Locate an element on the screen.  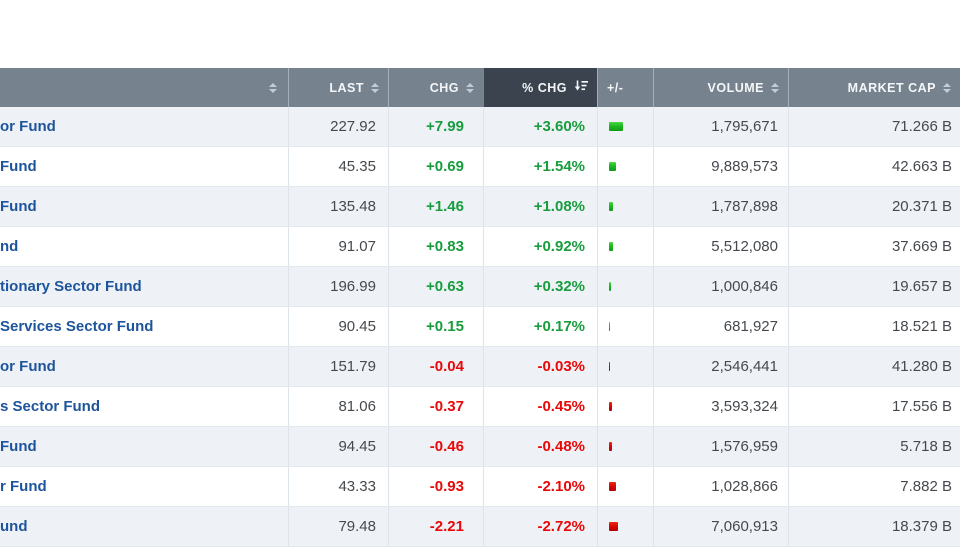
market-cap-value: 71.266 B is located at coordinates (921, 126).